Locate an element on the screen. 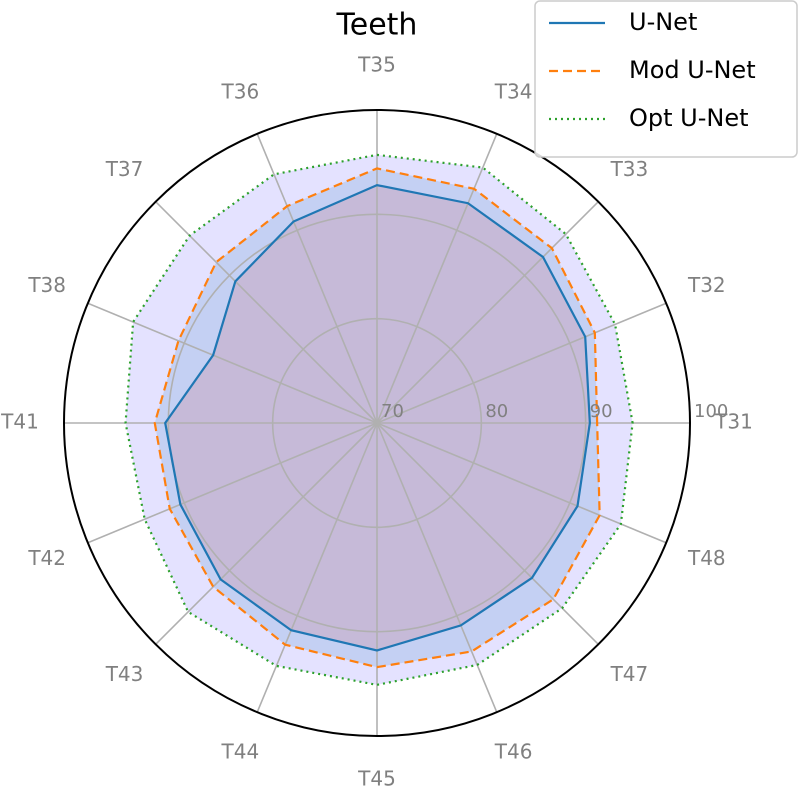  category-label: T47 is located at coordinates (629, 674).